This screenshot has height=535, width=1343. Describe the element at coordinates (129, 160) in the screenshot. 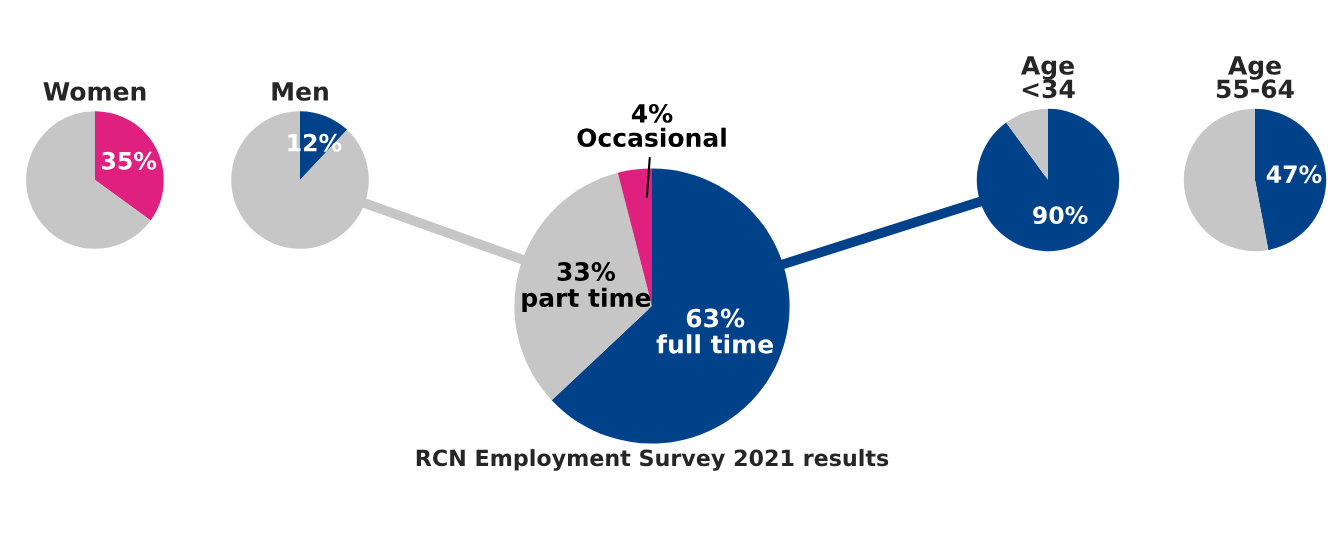

I see `data-label: 35%` at that location.